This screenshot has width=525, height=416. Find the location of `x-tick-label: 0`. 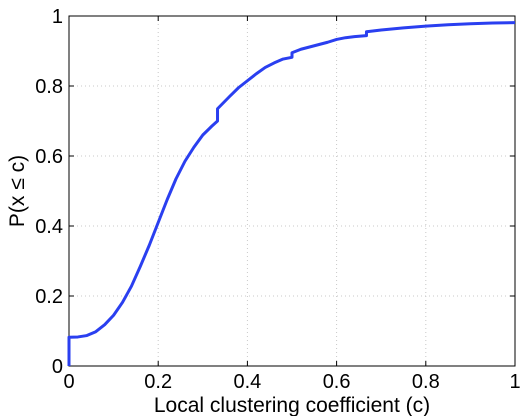

x-tick-label: 0 is located at coordinates (68, 382).